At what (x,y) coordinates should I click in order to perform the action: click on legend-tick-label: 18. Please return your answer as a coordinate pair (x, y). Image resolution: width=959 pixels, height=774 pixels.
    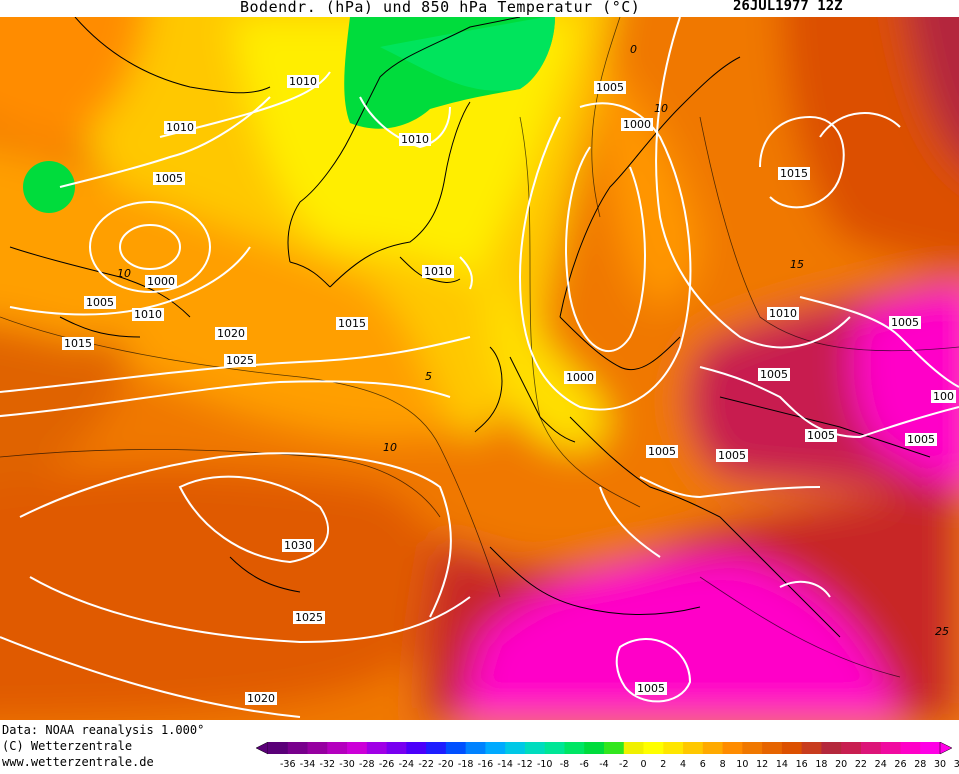
    Looking at the image, I should click on (821, 764).